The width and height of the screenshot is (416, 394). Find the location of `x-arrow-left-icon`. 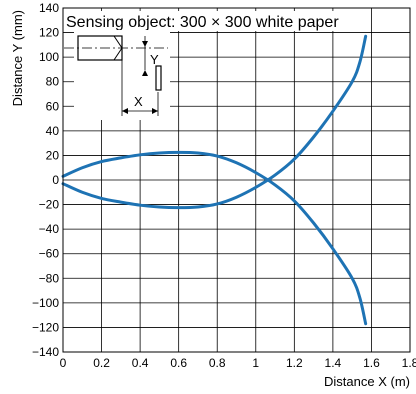

x-arrow-left-icon is located at coordinates (125, 111).